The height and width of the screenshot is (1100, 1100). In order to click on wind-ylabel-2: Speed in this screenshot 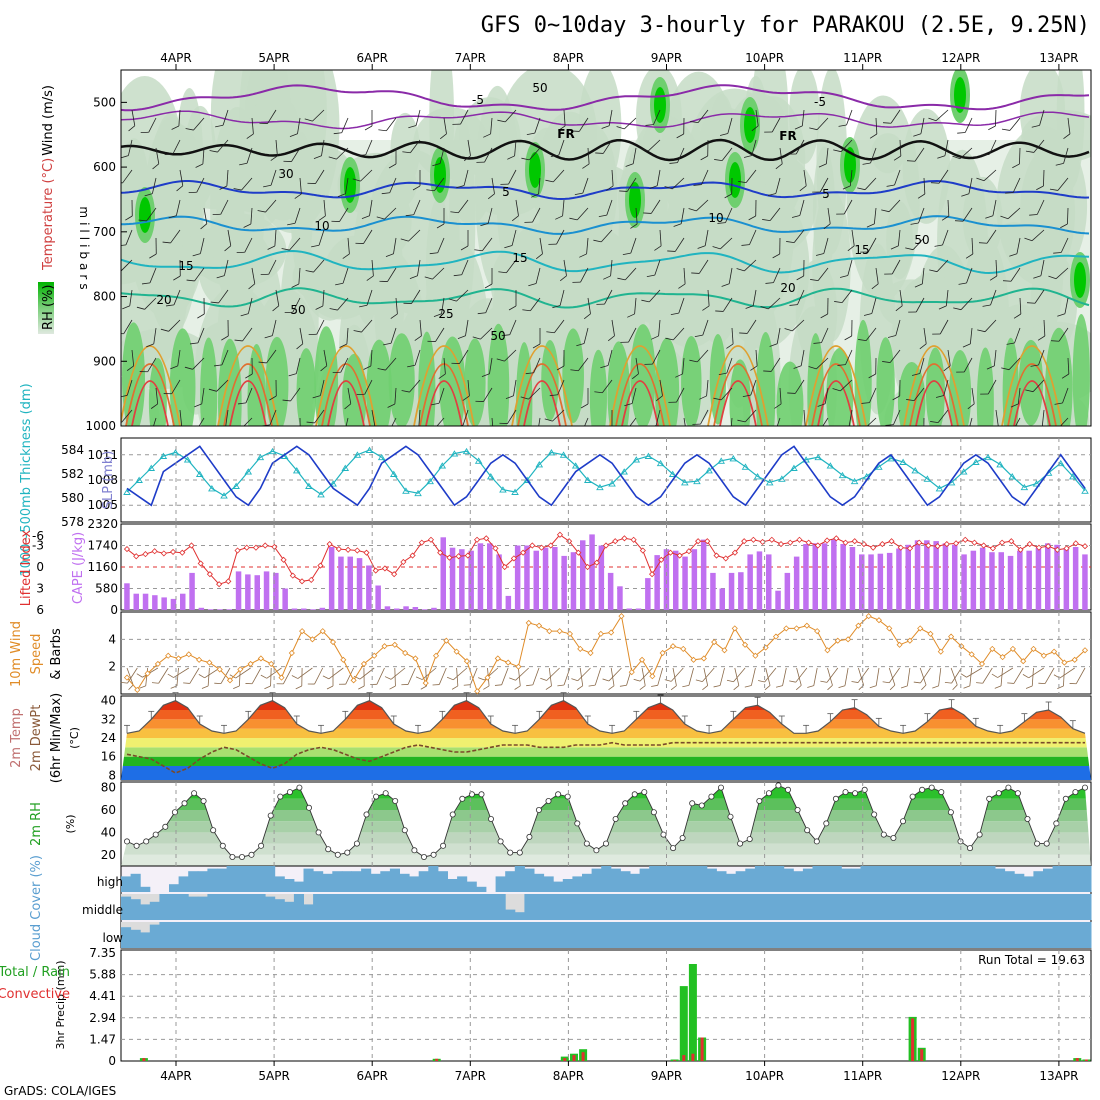, I will do `click(36, 654)`.